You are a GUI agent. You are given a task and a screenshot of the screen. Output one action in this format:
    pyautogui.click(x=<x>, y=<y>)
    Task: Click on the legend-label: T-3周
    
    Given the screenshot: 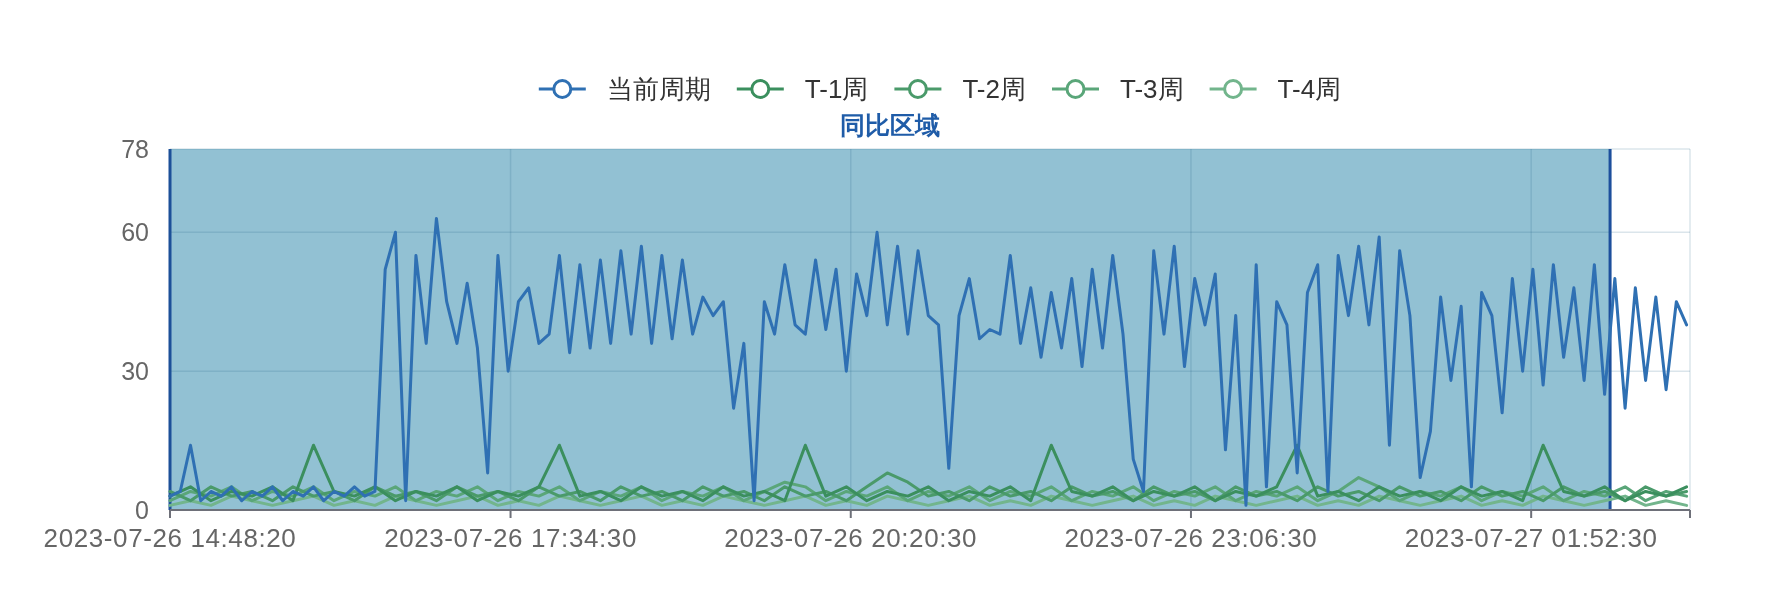 What is the action you would take?
    pyautogui.click(x=1152, y=89)
    